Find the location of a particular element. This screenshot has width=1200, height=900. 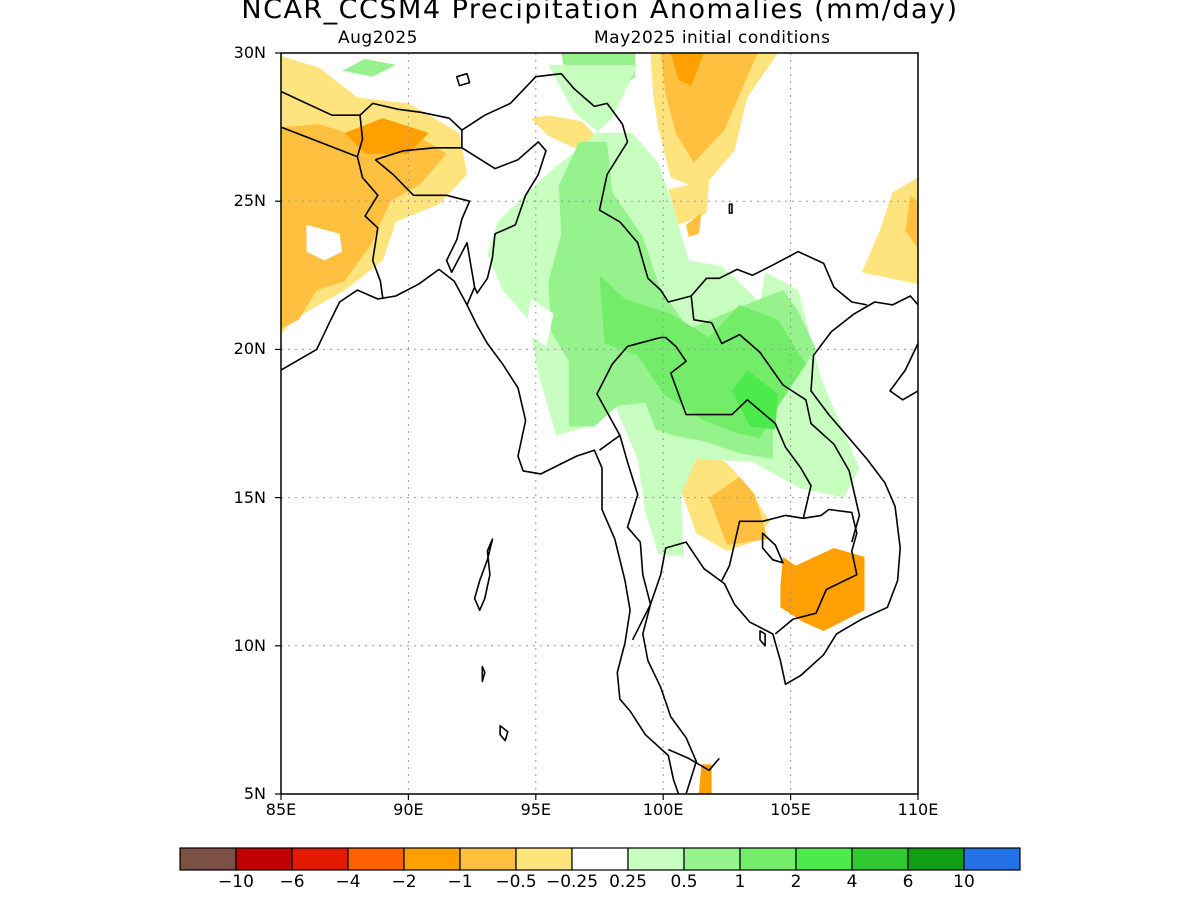

colorbar-label: −6 is located at coordinates (292, 882).